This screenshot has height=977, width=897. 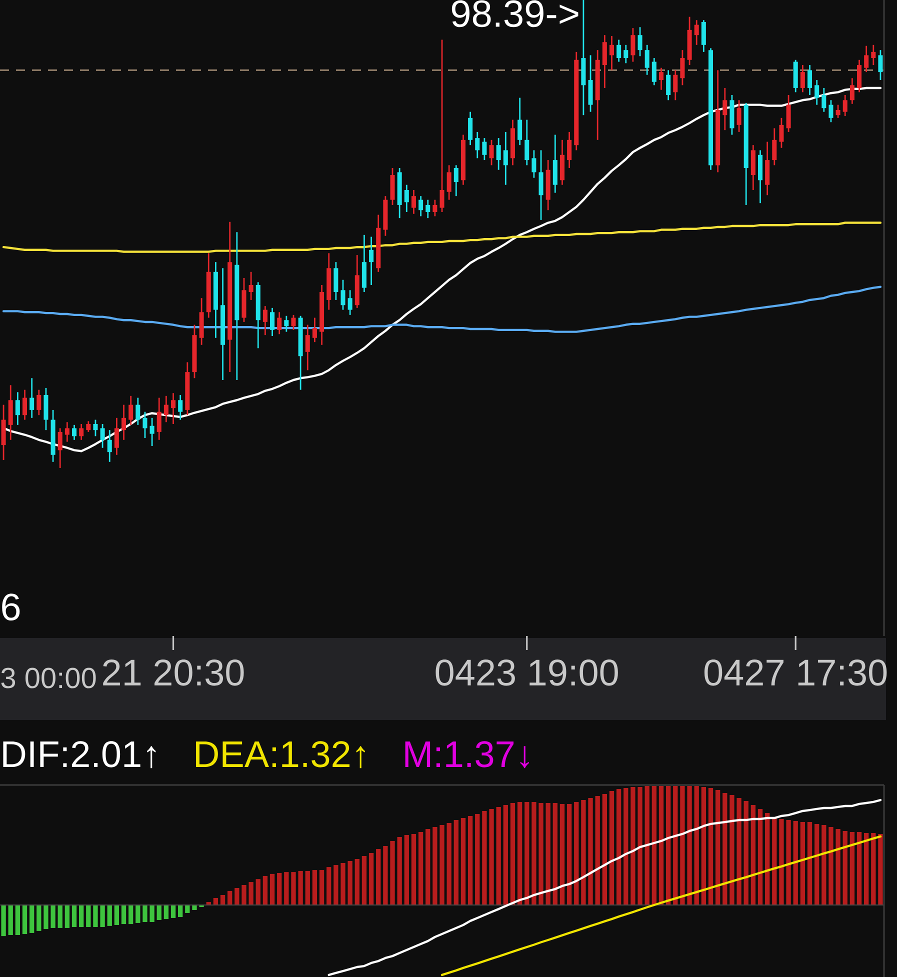 I want to click on annotation: 98.39->, so click(x=515, y=14).